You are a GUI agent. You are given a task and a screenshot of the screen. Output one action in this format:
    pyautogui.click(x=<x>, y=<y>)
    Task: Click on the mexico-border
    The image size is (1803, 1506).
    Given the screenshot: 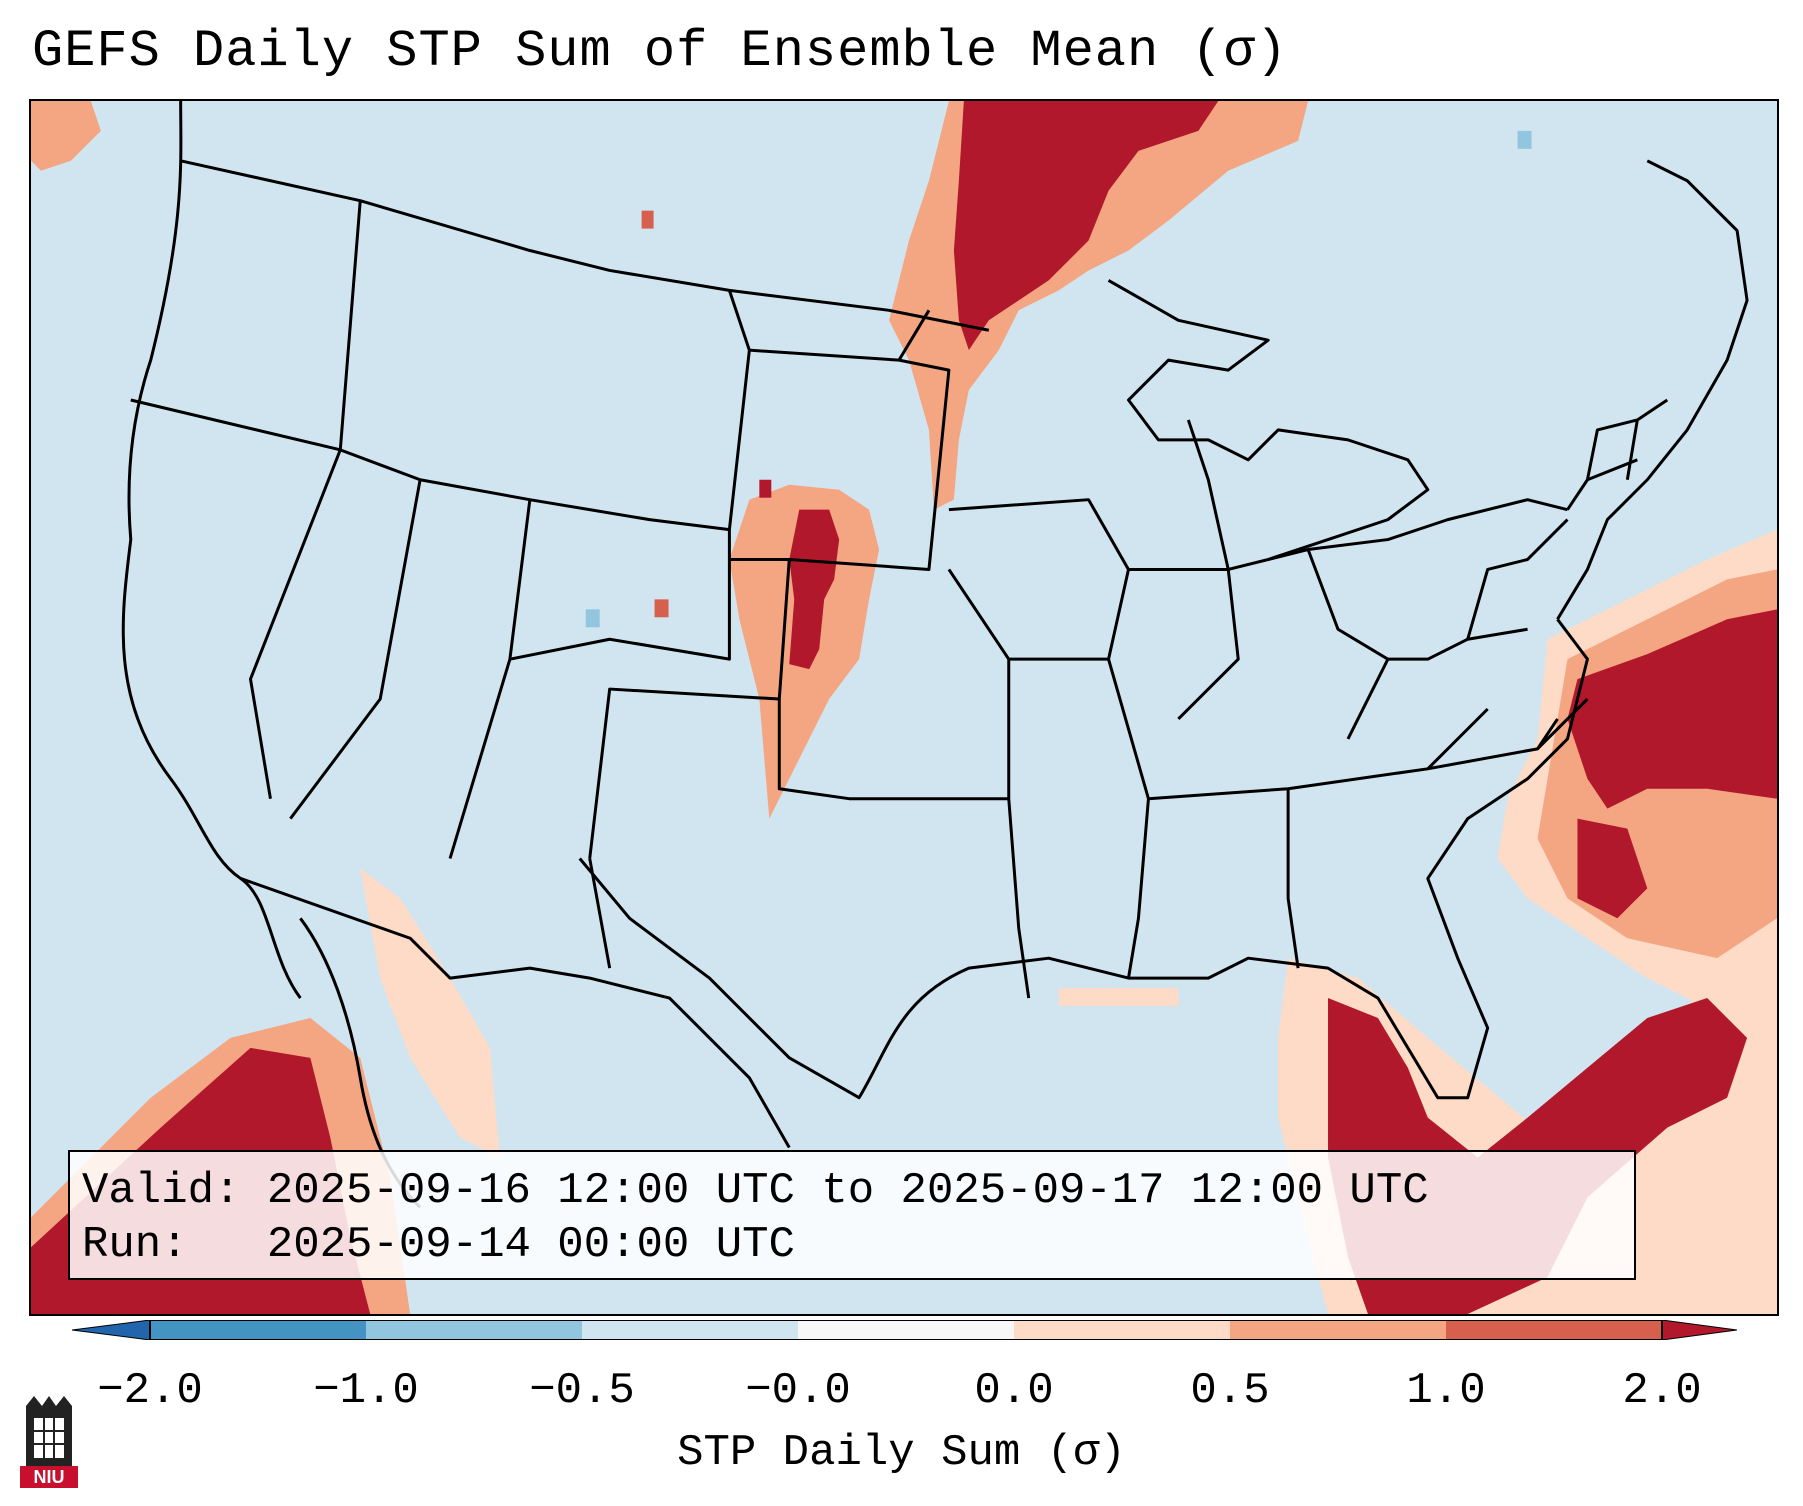 What is the action you would take?
    pyautogui.click(x=515, y=1013)
    